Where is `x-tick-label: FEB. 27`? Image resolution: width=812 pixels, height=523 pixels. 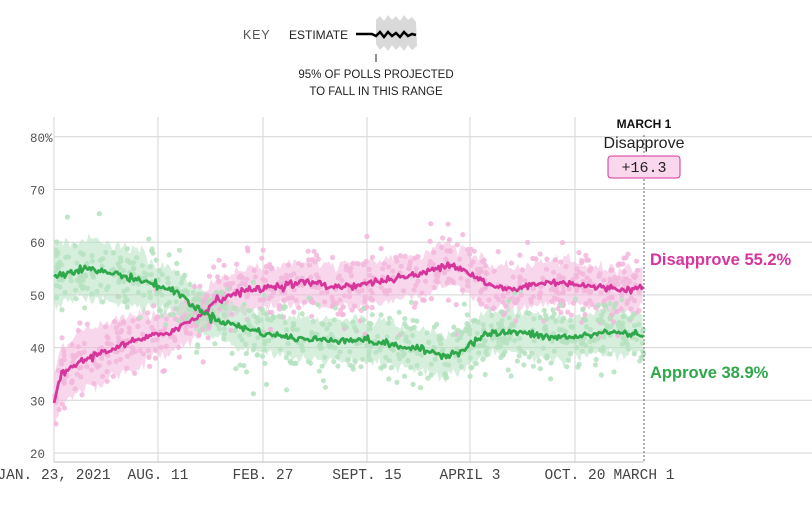
x-tick-label: FEB. 27 is located at coordinates (263, 476).